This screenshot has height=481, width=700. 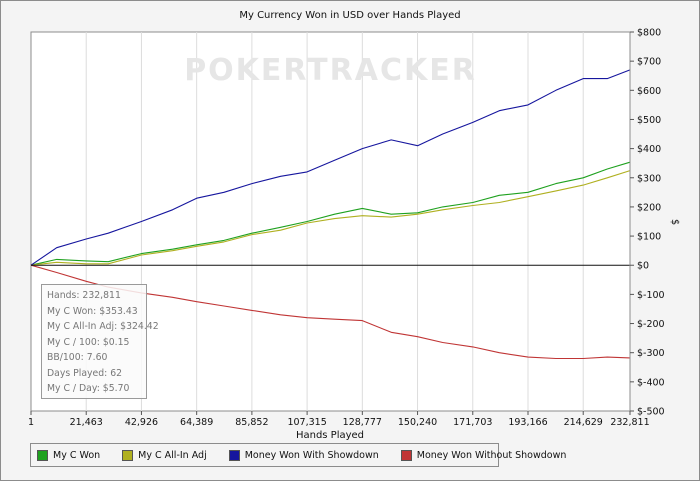 I want to click on legend-item: Money Won With Showdown, so click(x=303, y=455).